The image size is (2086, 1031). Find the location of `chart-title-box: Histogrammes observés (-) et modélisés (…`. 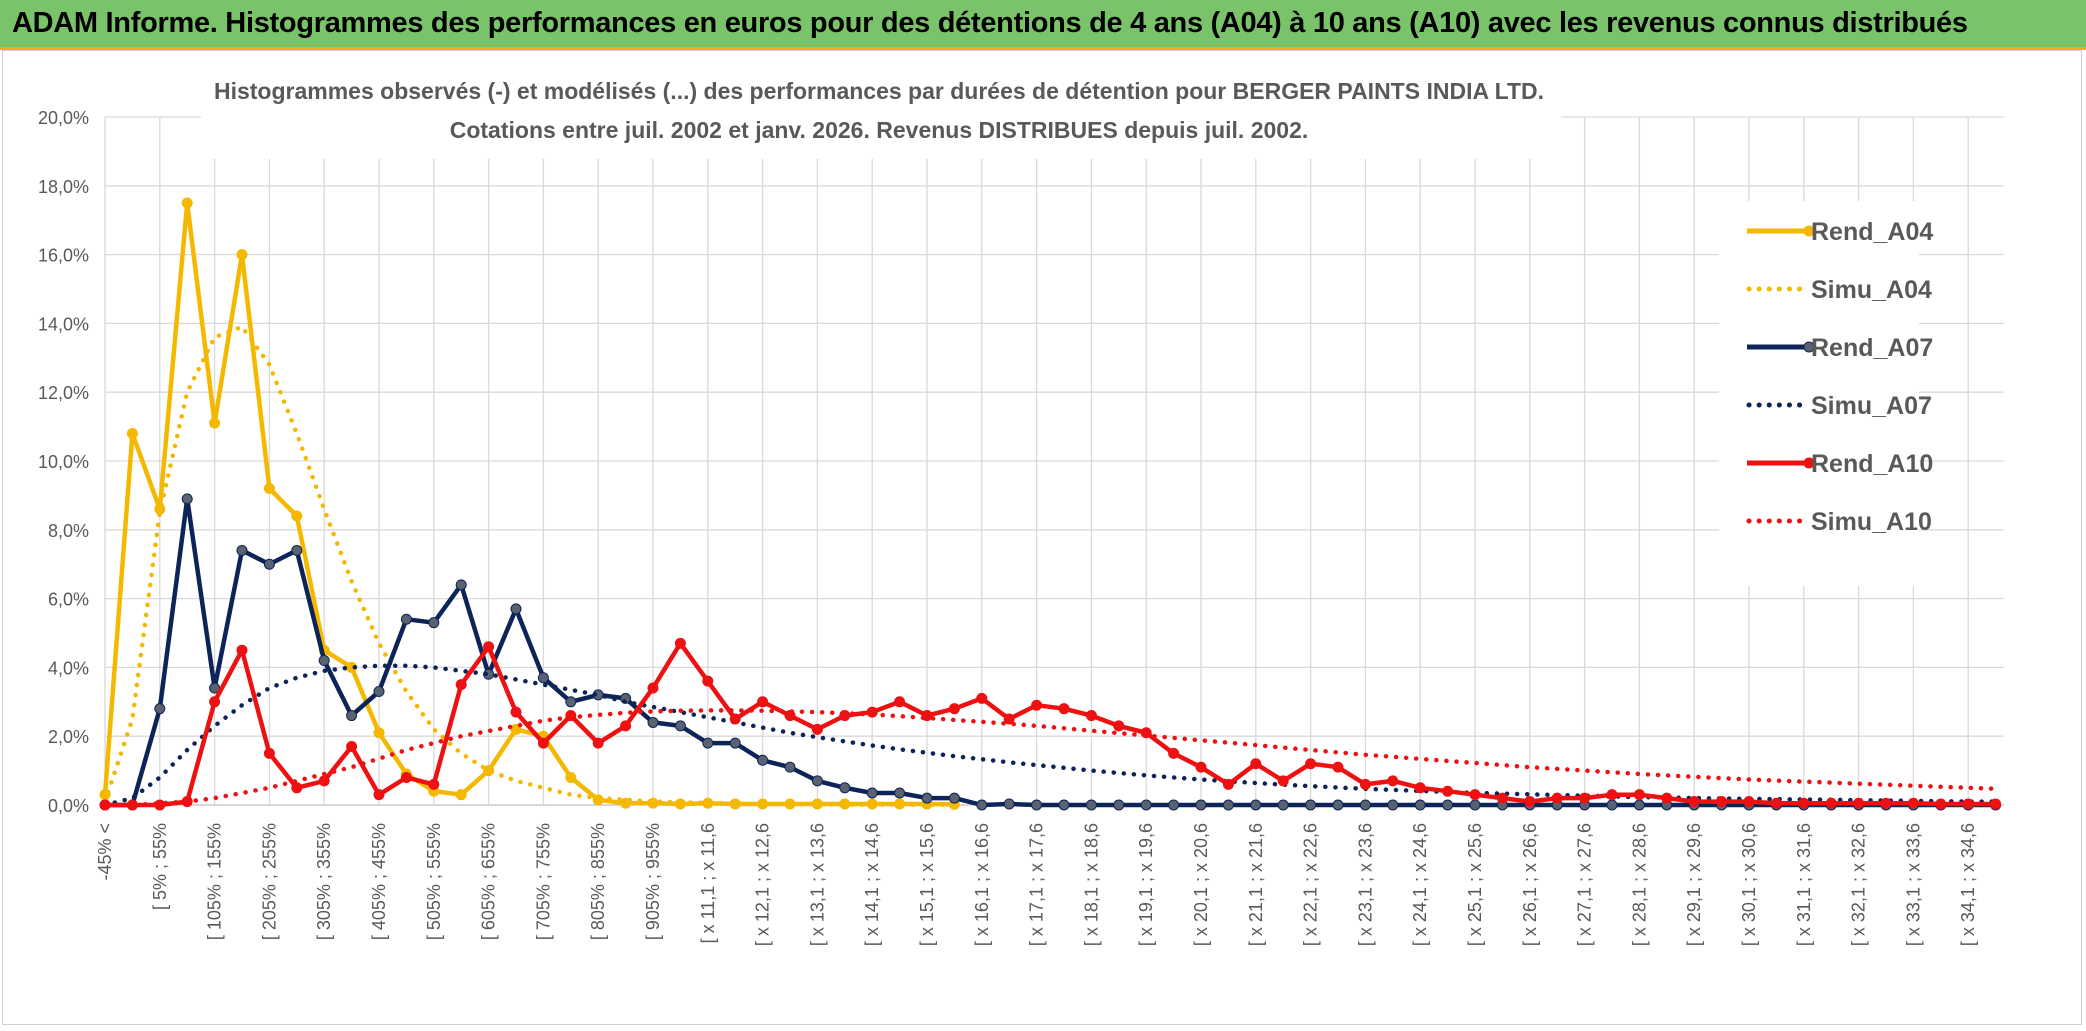

chart-title-box: Histogrammes observés (-) et modélisés (… is located at coordinates (881, 107).